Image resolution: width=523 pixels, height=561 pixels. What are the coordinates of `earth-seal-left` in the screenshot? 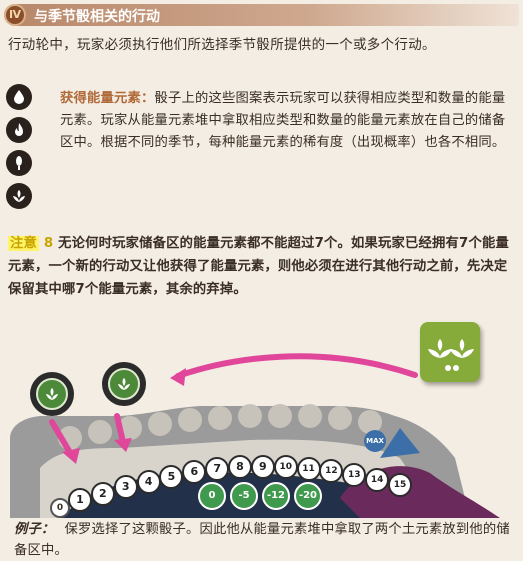 It's located at (52, 394).